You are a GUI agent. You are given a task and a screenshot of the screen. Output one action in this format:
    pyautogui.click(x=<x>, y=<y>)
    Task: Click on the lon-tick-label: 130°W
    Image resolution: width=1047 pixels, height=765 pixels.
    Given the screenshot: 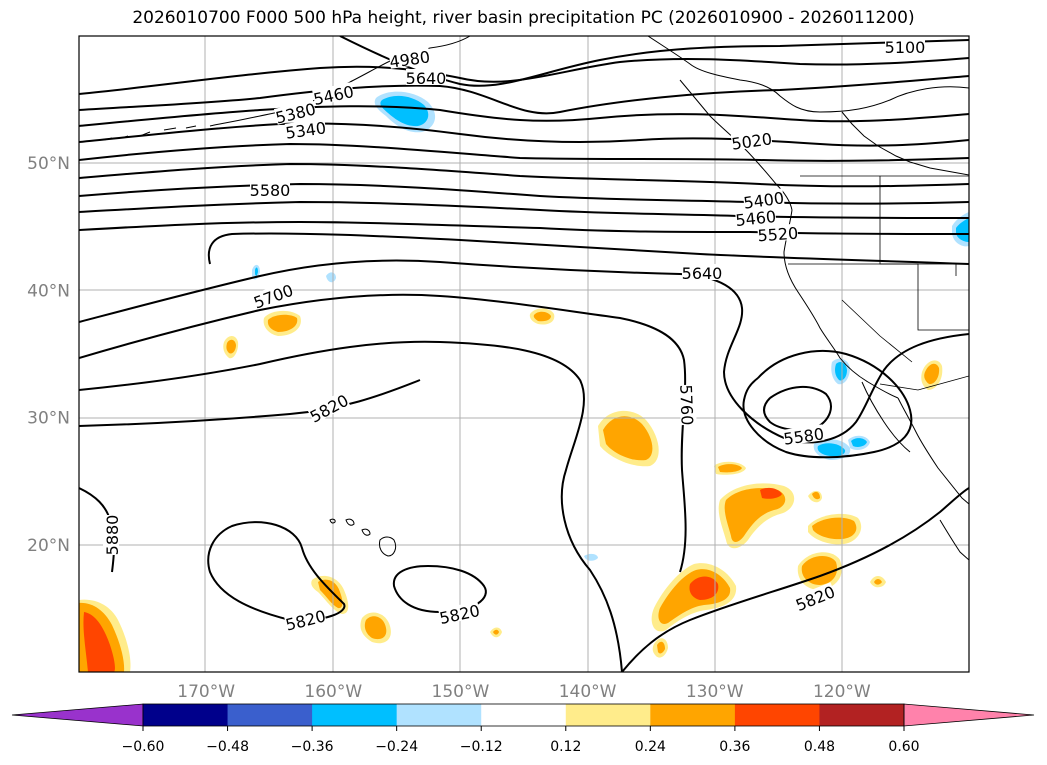 What is the action you would take?
    pyautogui.click(x=715, y=692)
    